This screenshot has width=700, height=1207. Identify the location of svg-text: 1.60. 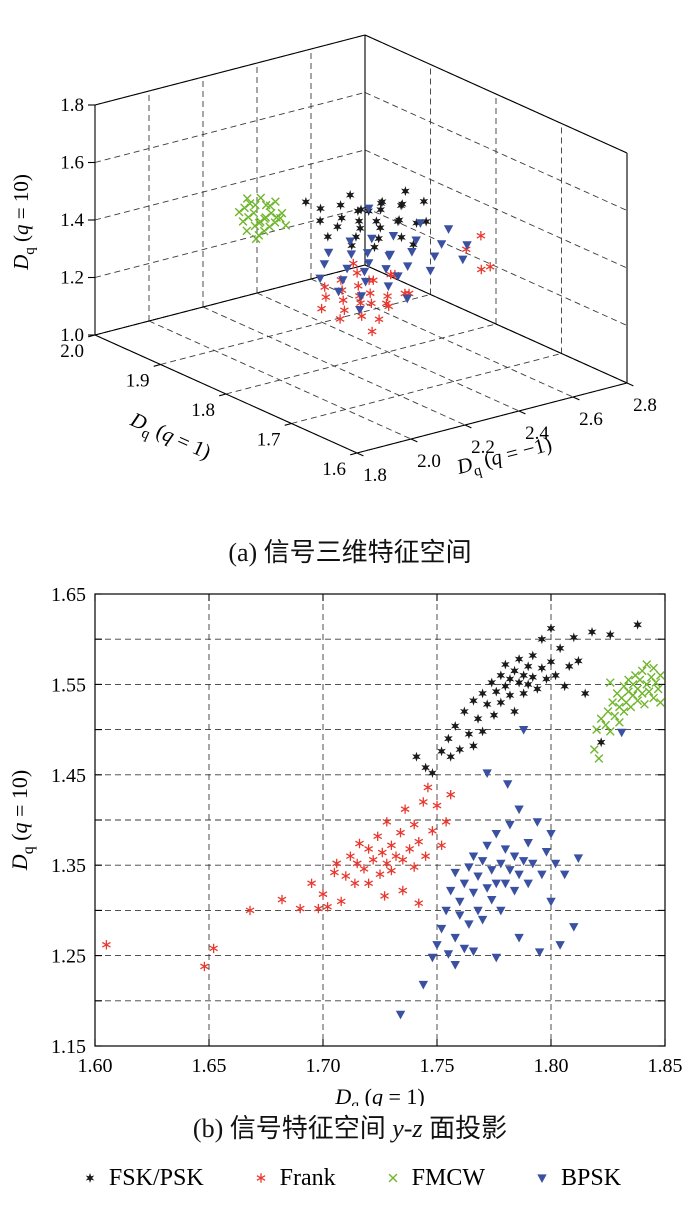
(95, 1066).